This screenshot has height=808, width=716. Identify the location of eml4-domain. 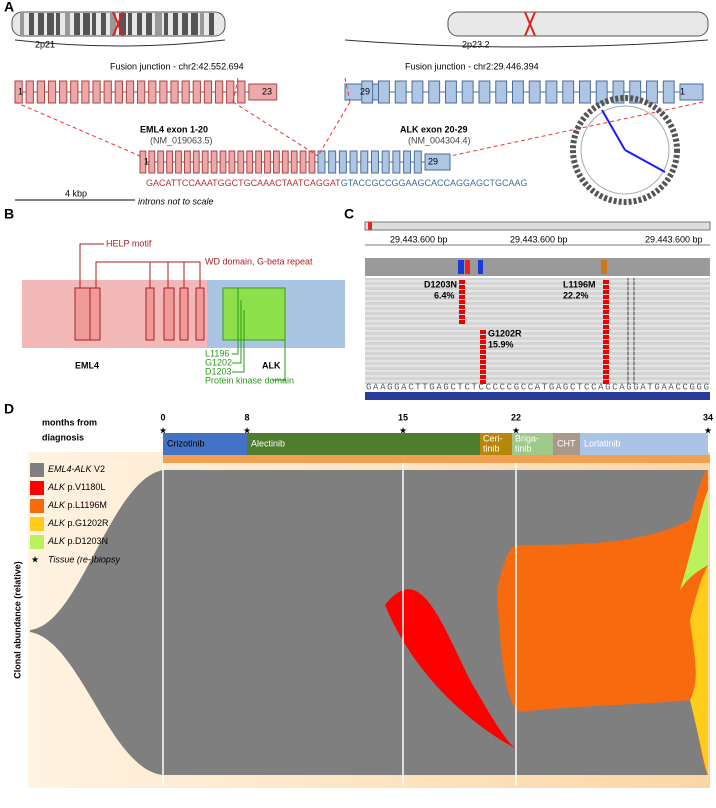
(114, 314).